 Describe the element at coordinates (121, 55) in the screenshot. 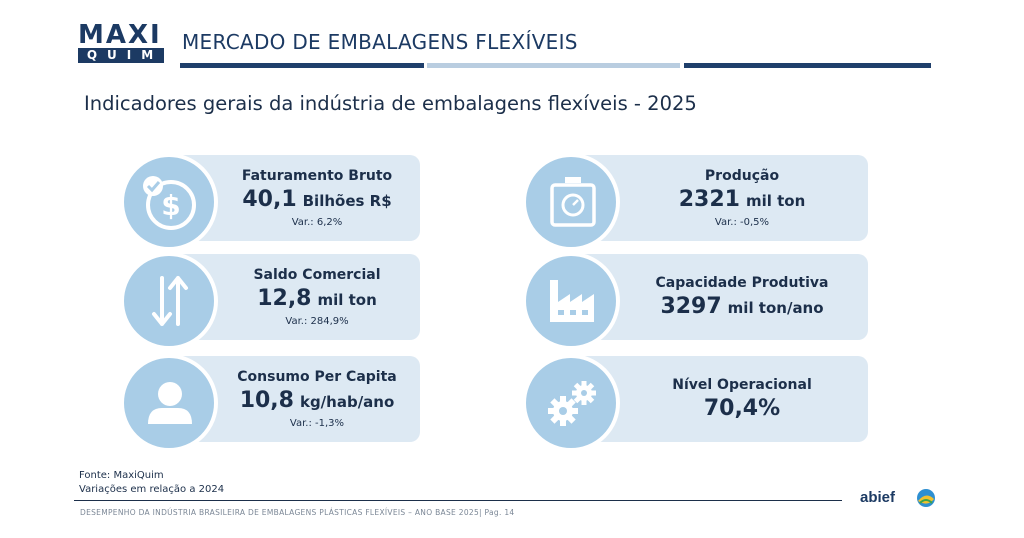

I see `logo-bottom-text: QUIM` at that location.